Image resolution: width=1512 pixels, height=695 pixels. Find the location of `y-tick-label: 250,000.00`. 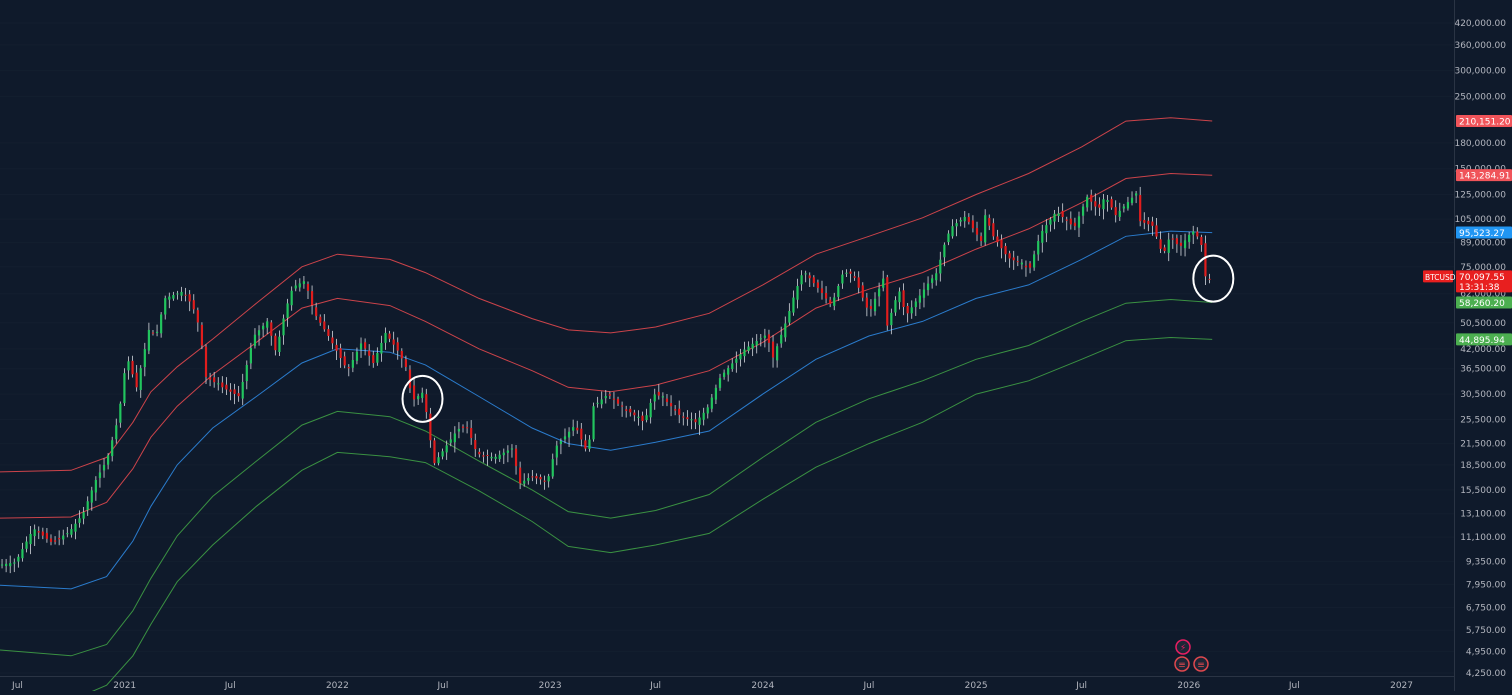

y-tick-label: 250,000.00 is located at coordinates (1480, 97).